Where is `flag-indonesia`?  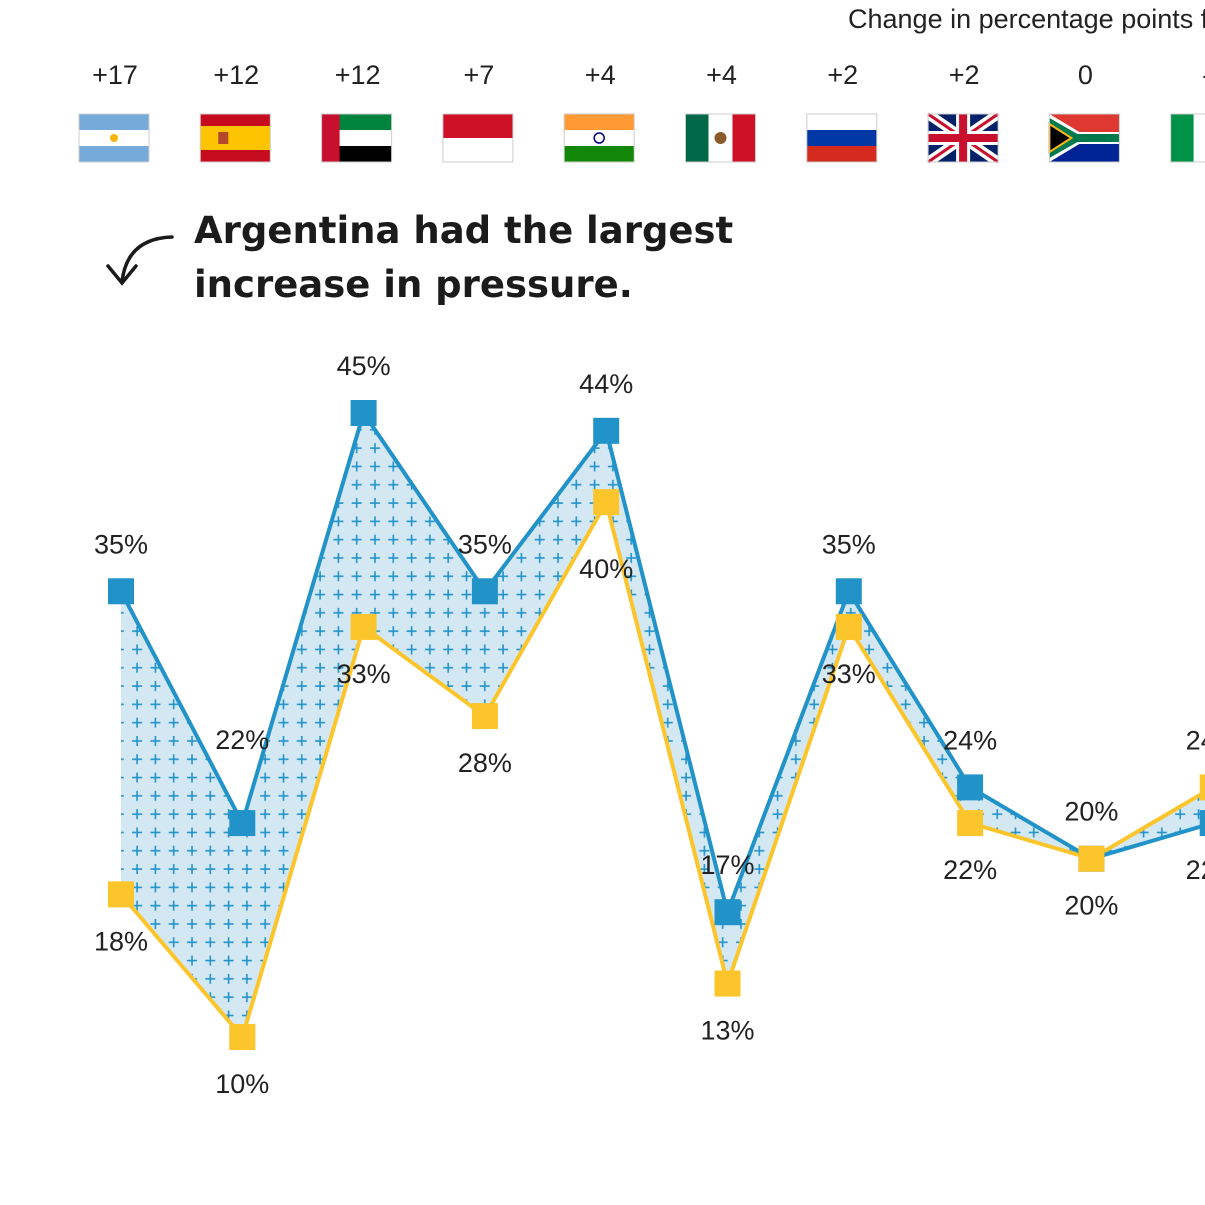 flag-indonesia is located at coordinates (478, 138).